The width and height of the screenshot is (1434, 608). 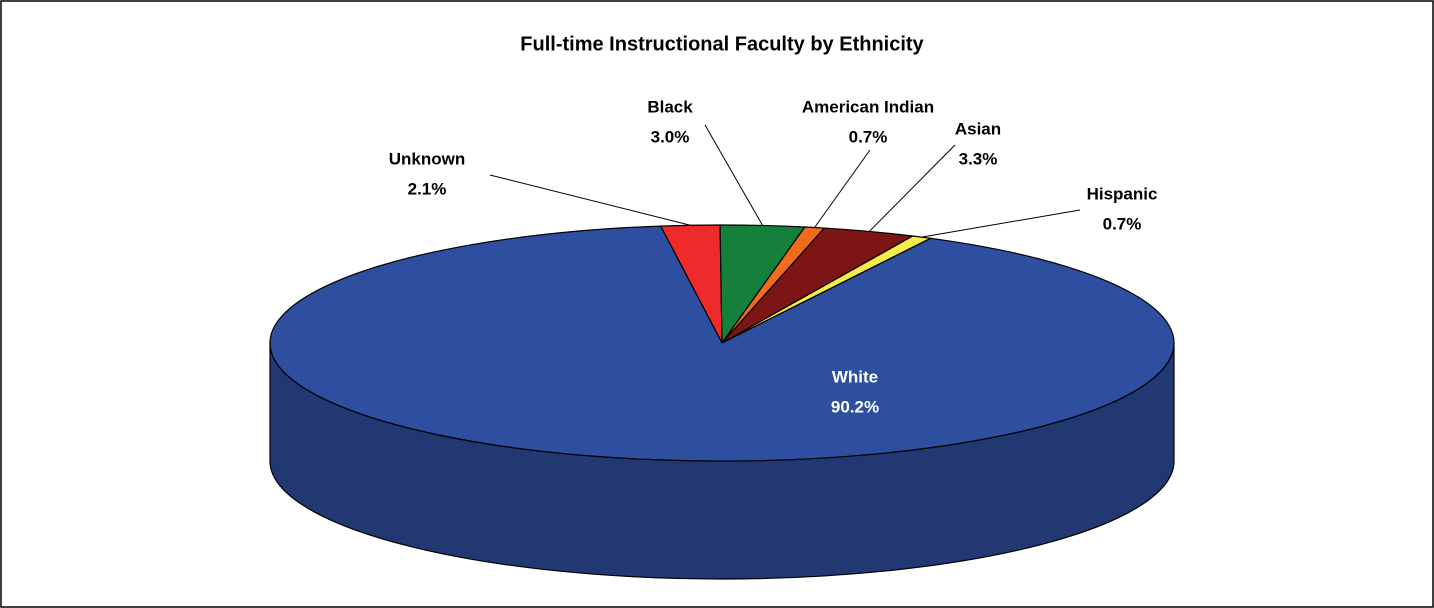 What do you see at coordinates (855, 406) in the screenshot?
I see `slice-value-label: 90.2%` at bounding box center [855, 406].